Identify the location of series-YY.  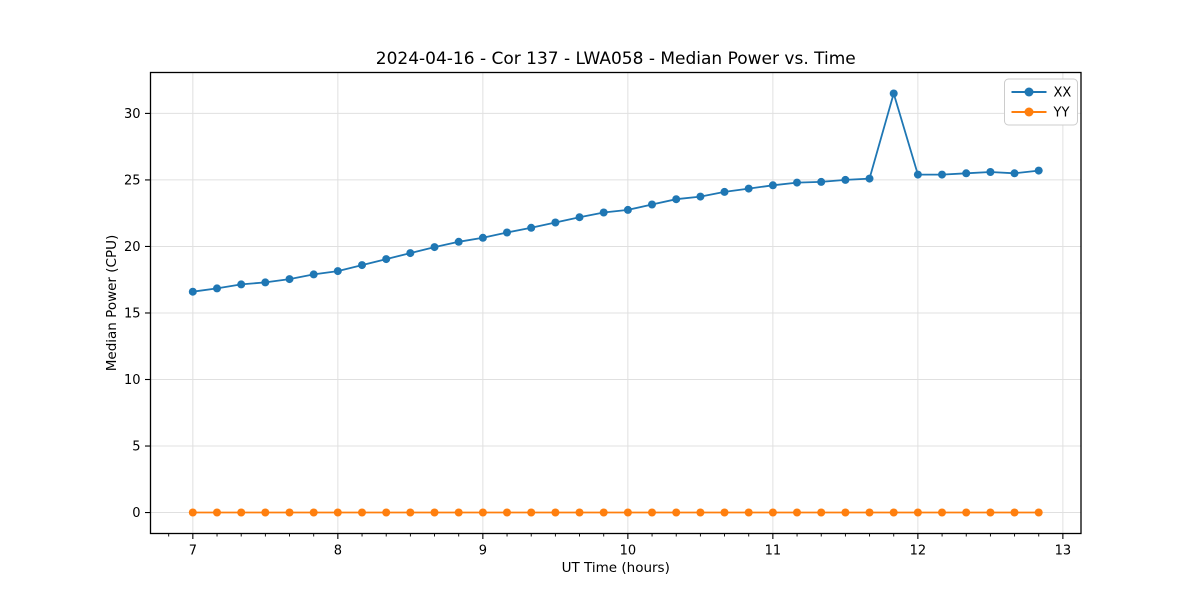
(615, 512).